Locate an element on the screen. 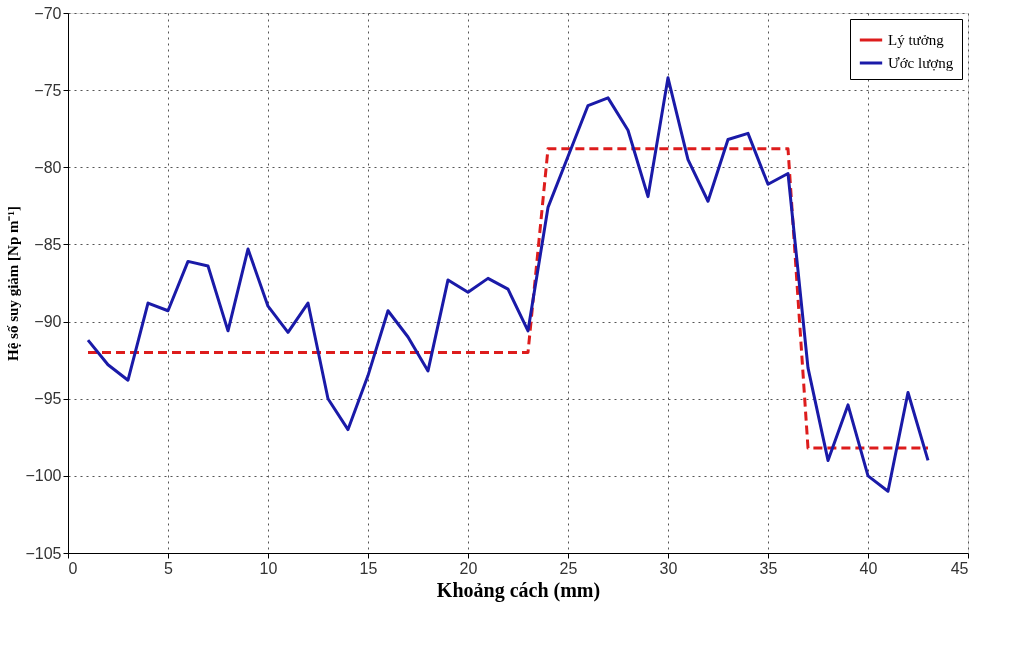 This screenshot has height=659, width=1030. x-tick-label: 45 is located at coordinates (959, 568).